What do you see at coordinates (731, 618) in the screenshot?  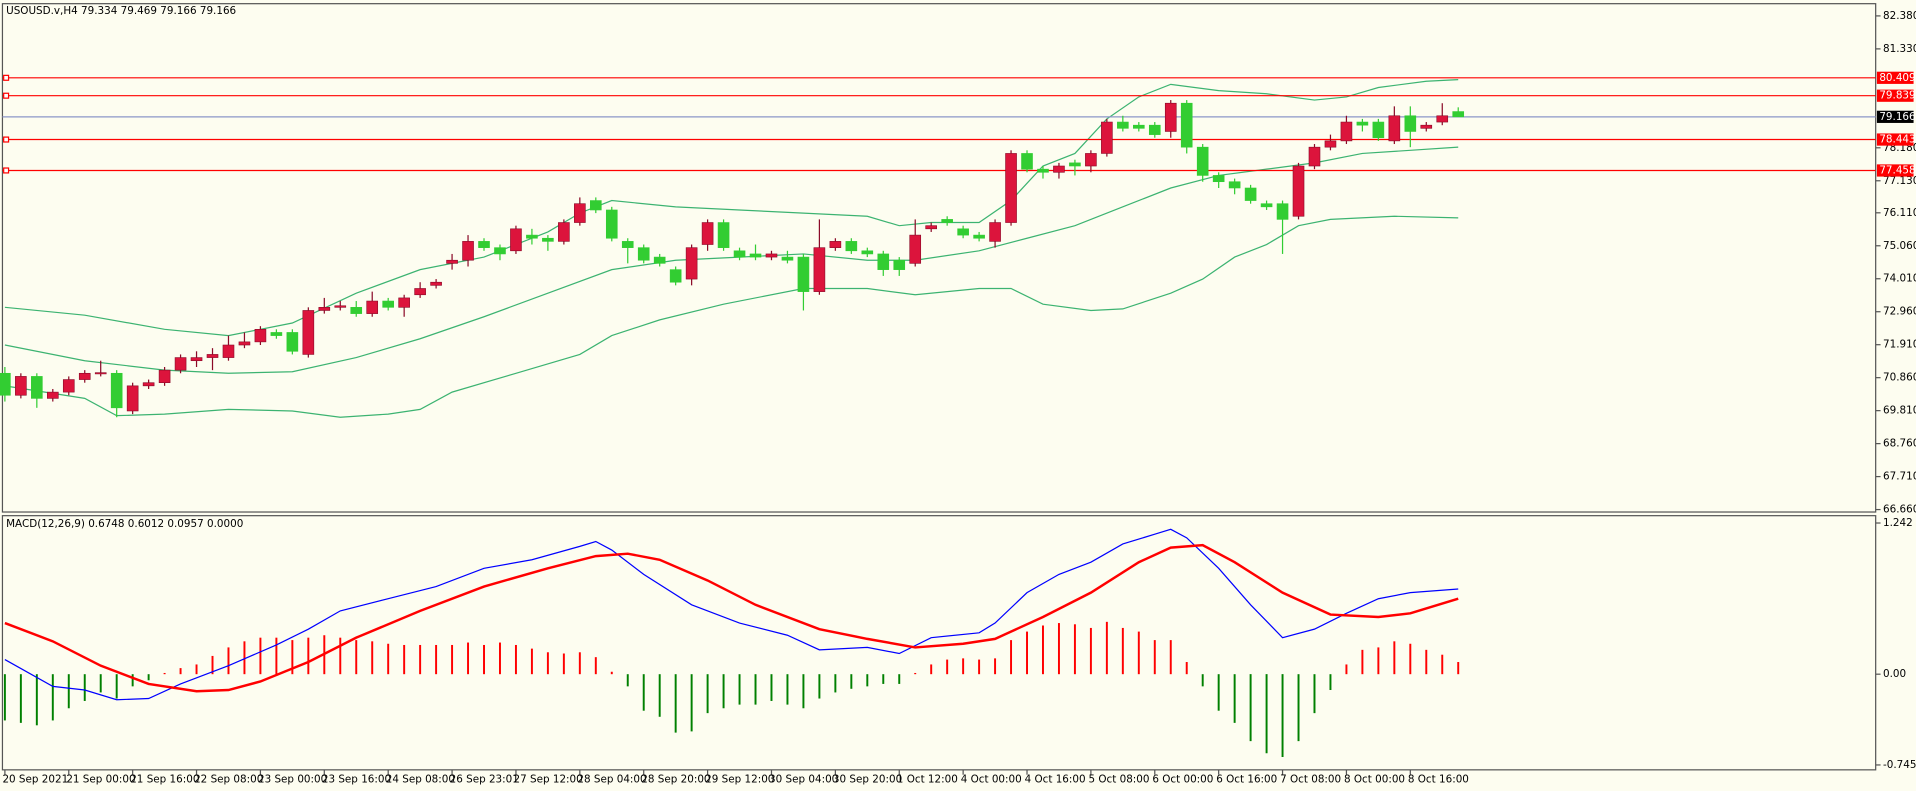 I see `signal-line` at bounding box center [731, 618].